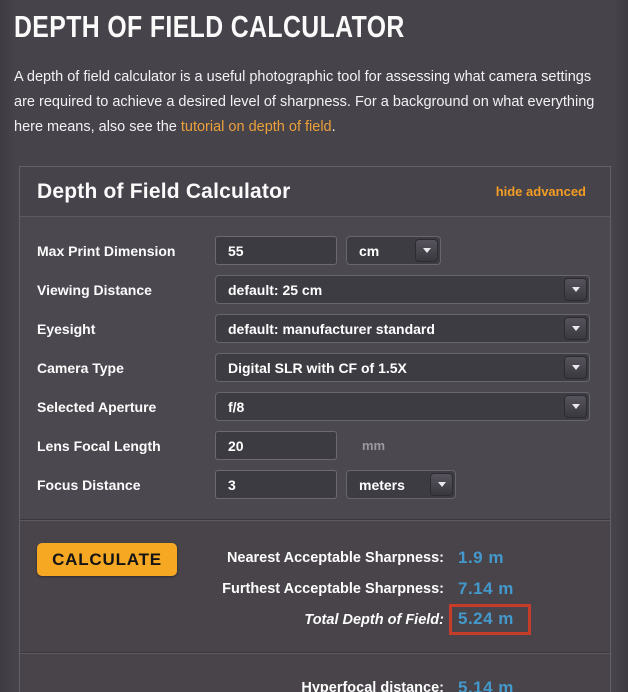 The height and width of the screenshot is (692, 628). I want to click on row-viewing-distance: Viewing Distance default: 25 cm, so click(315, 289).